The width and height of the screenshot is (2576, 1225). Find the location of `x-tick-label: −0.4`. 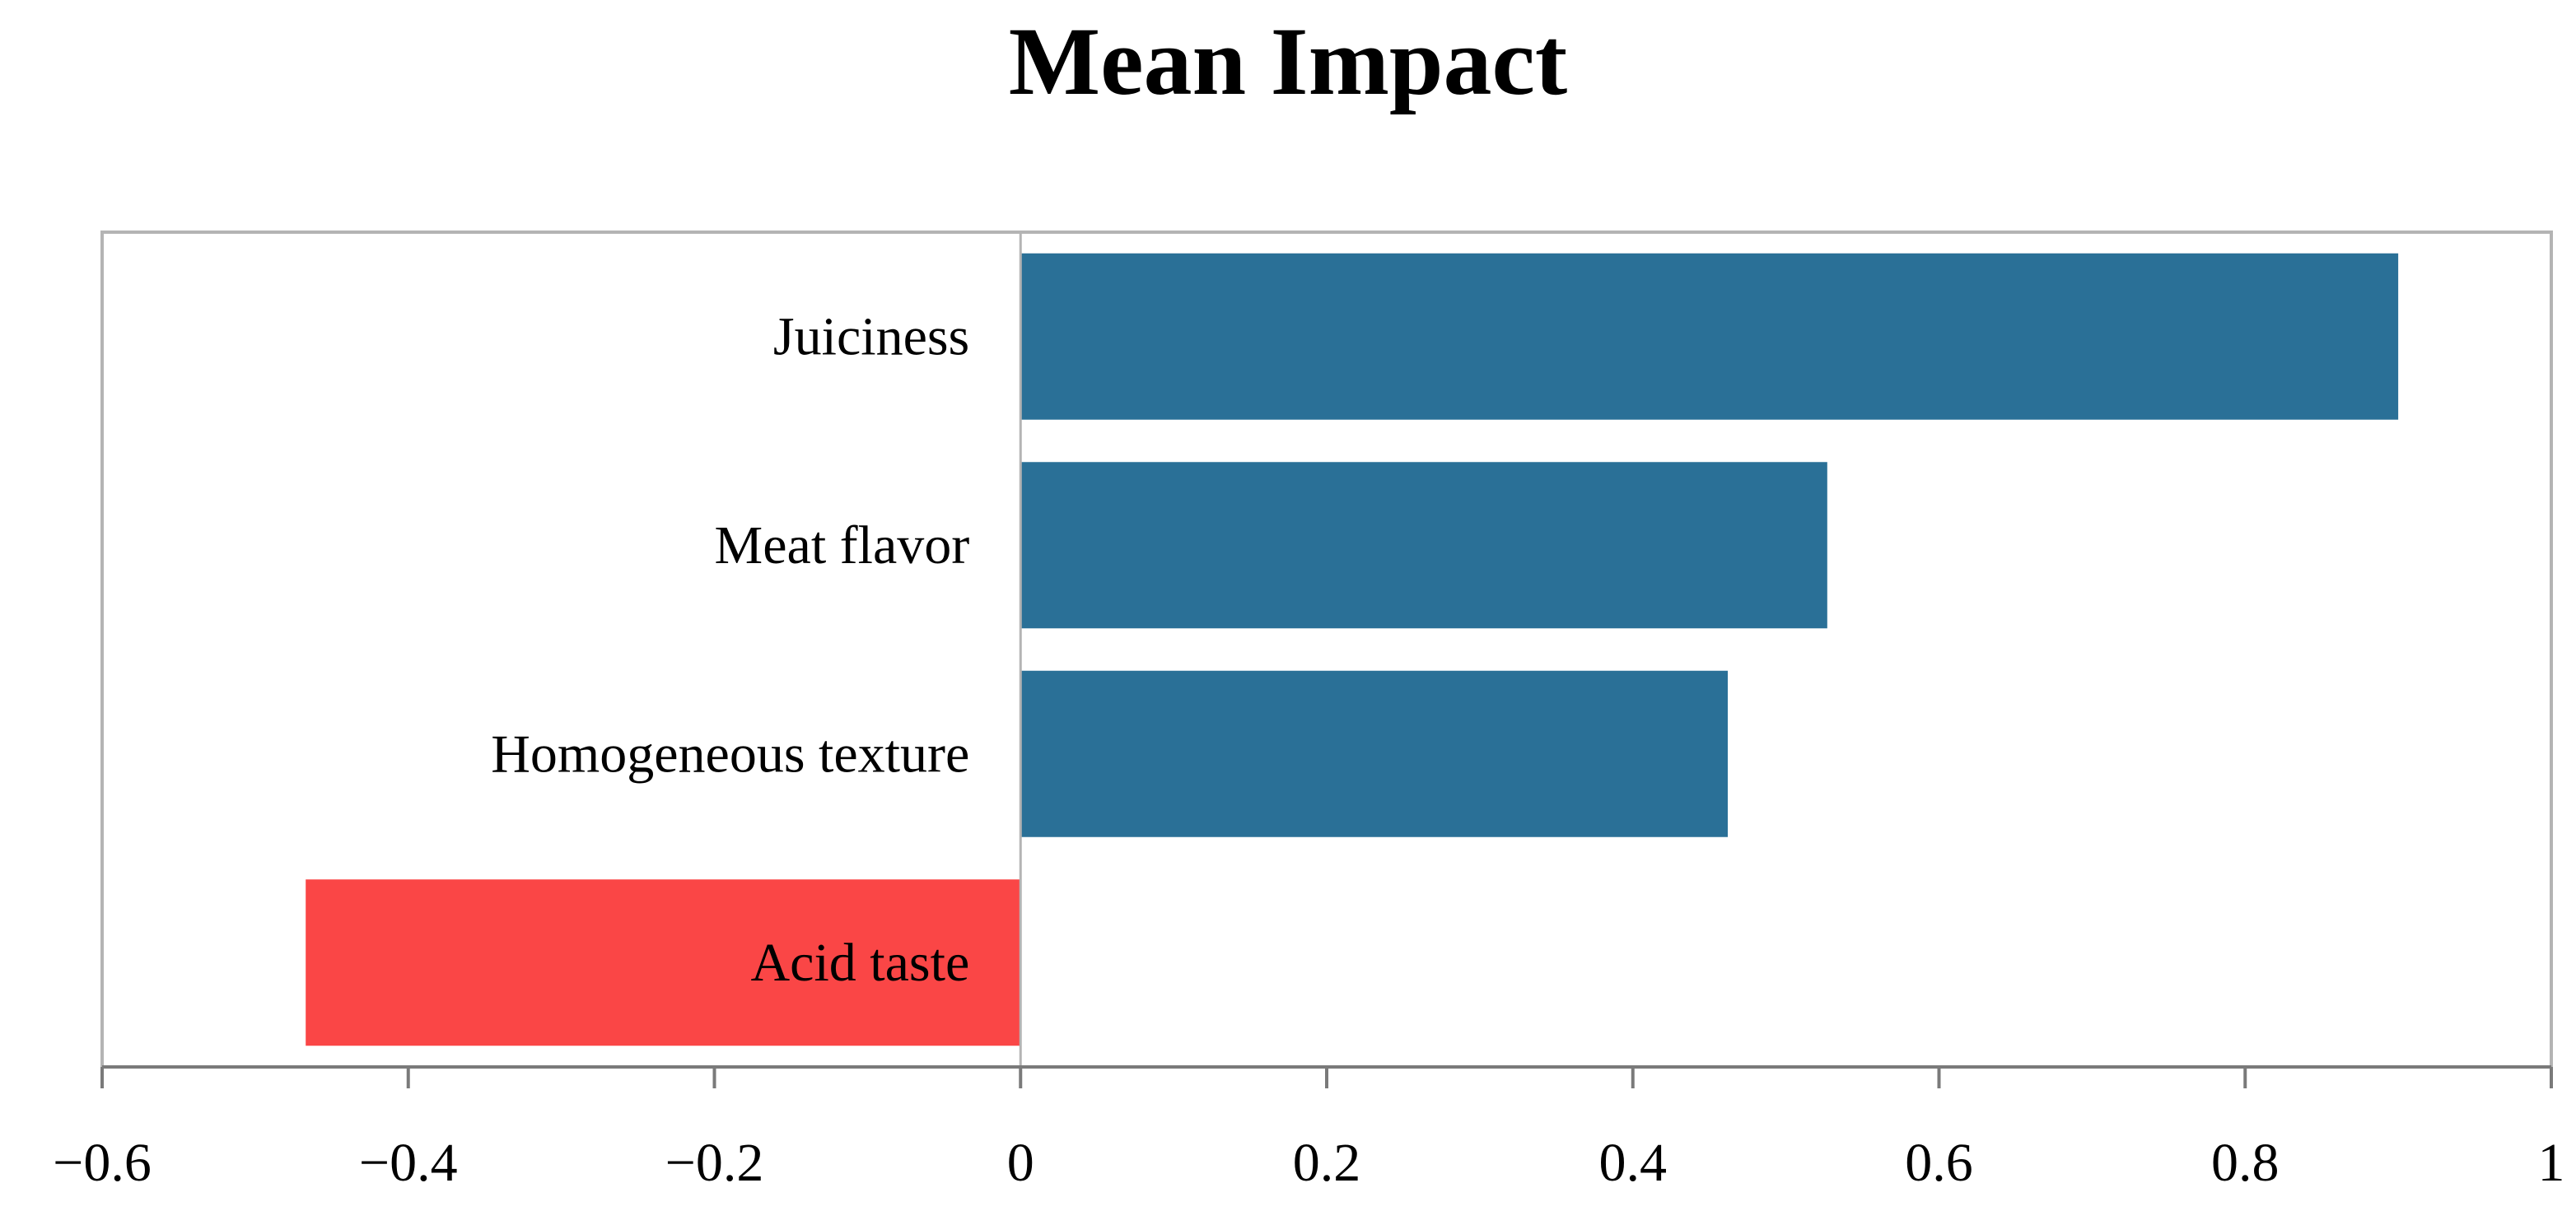

x-tick-label: −0.4 is located at coordinates (408, 1163).